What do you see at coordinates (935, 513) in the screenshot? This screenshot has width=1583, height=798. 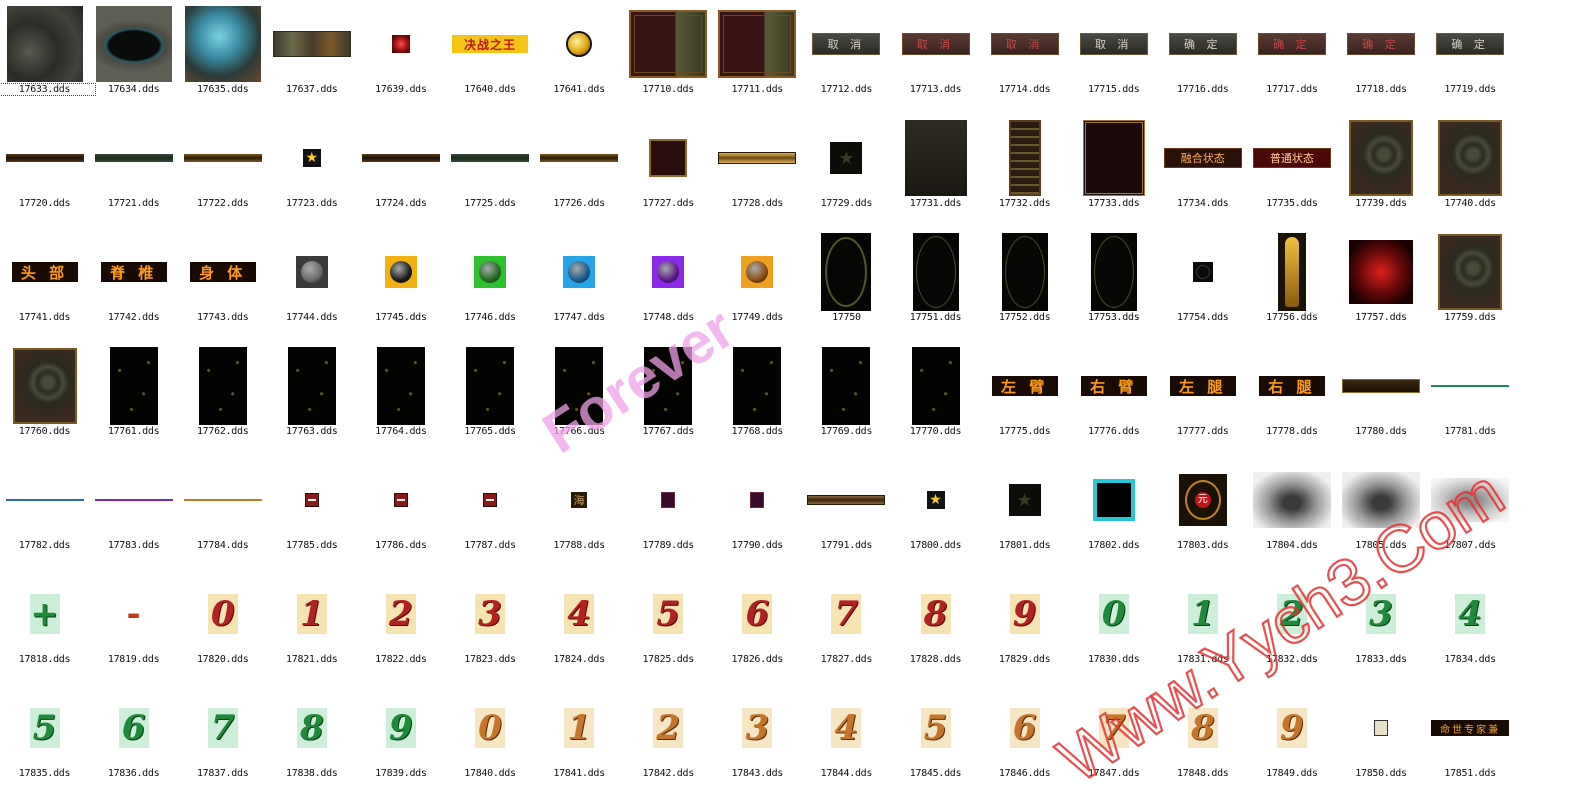 I see `thumbnail-item: ★ 17800.dds` at bounding box center [935, 513].